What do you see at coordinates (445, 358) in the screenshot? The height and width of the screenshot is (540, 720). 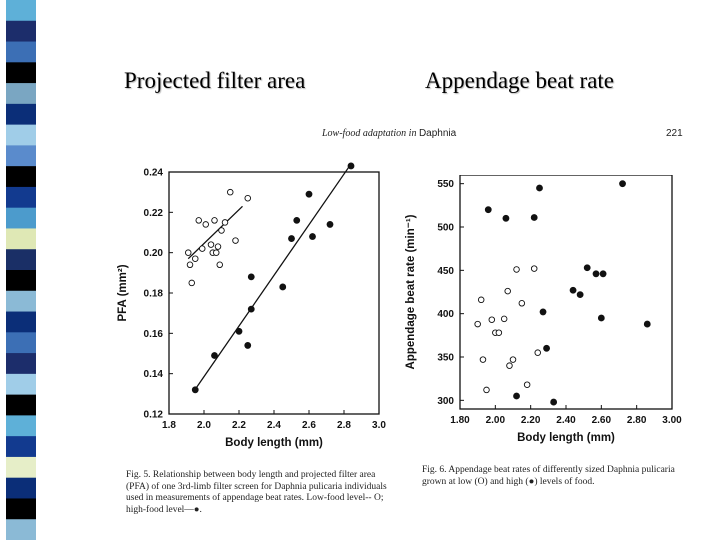 I see `chart-2-y-tick-label: 350` at bounding box center [445, 358].